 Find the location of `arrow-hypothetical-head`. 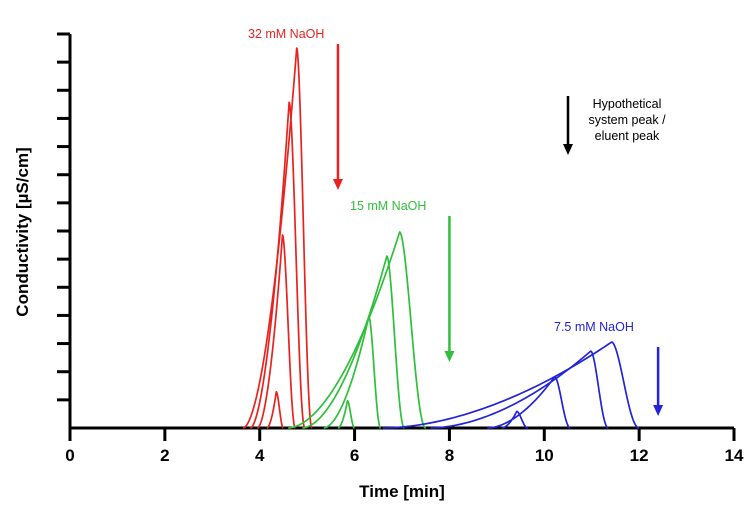

arrow-hypothetical-head is located at coordinates (568, 149).